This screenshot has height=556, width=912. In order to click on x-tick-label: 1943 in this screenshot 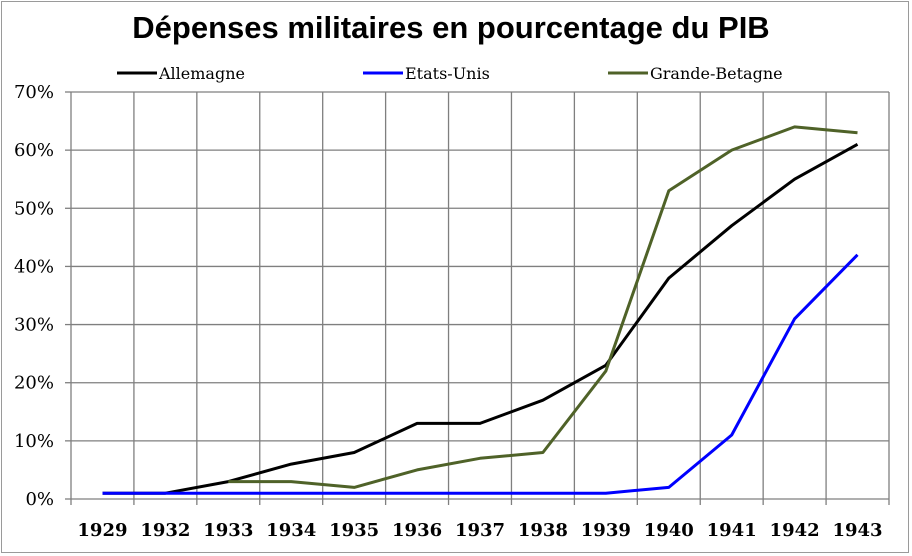, I will do `click(857, 530)`.